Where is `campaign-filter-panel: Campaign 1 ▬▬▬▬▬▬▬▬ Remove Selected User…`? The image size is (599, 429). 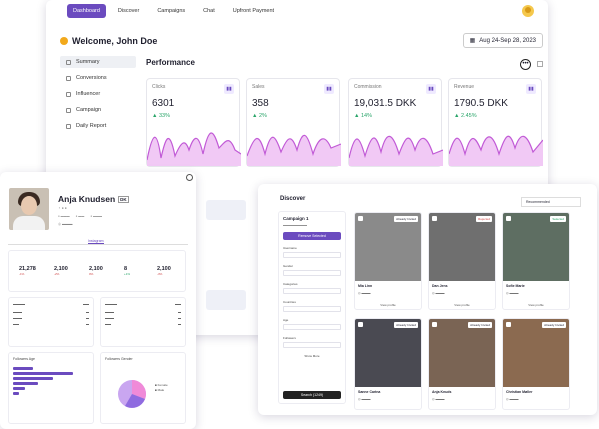
campaign-filter-panel: Campaign 1 ▬▬▬▬▬▬▬▬ Remove Selected User… is located at coordinates (312, 307).